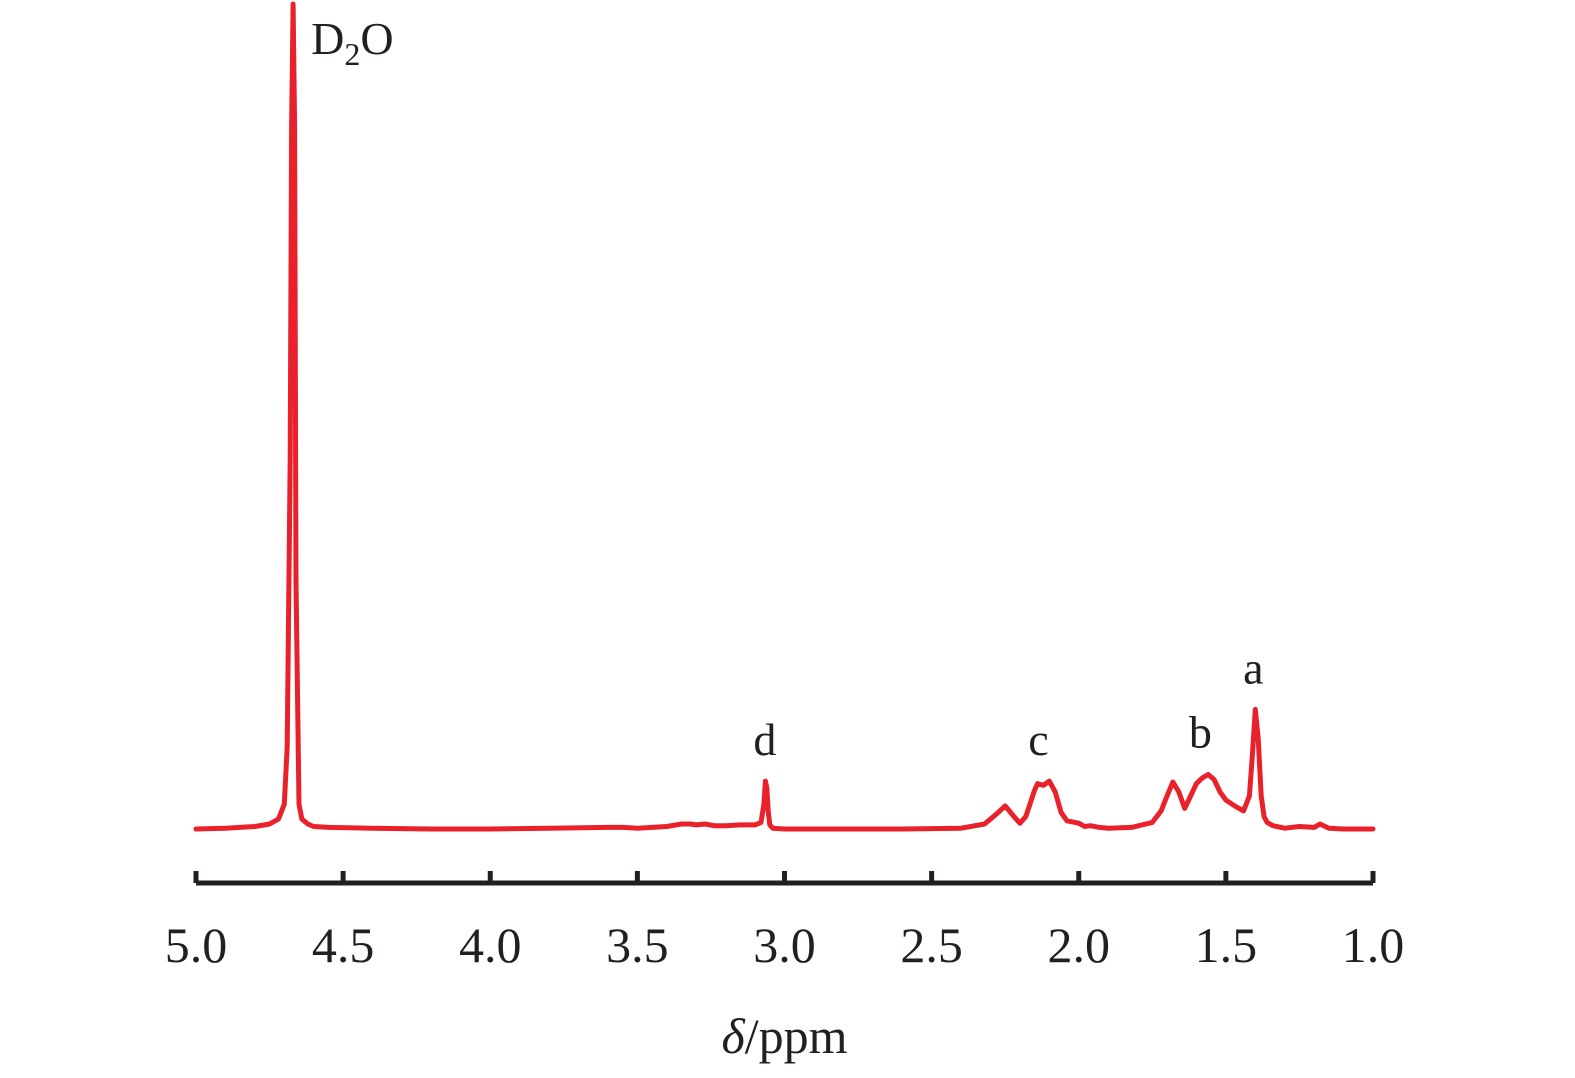  I want to click on x-axis-title-symbol: δ, so click(733, 1036).